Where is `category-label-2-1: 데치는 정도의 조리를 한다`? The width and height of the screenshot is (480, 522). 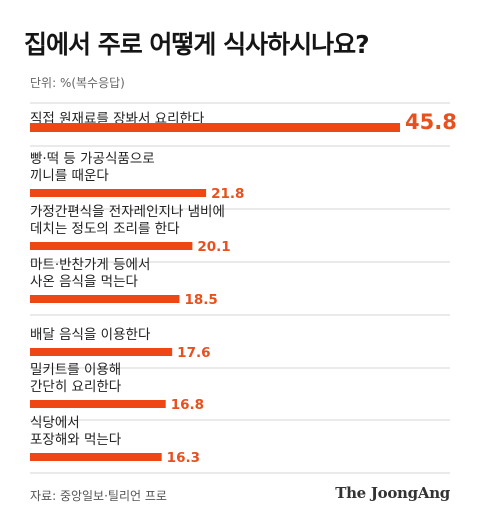 category-label-2-1: 데치는 정도의 조리를 한다 is located at coordinates (105, 229).